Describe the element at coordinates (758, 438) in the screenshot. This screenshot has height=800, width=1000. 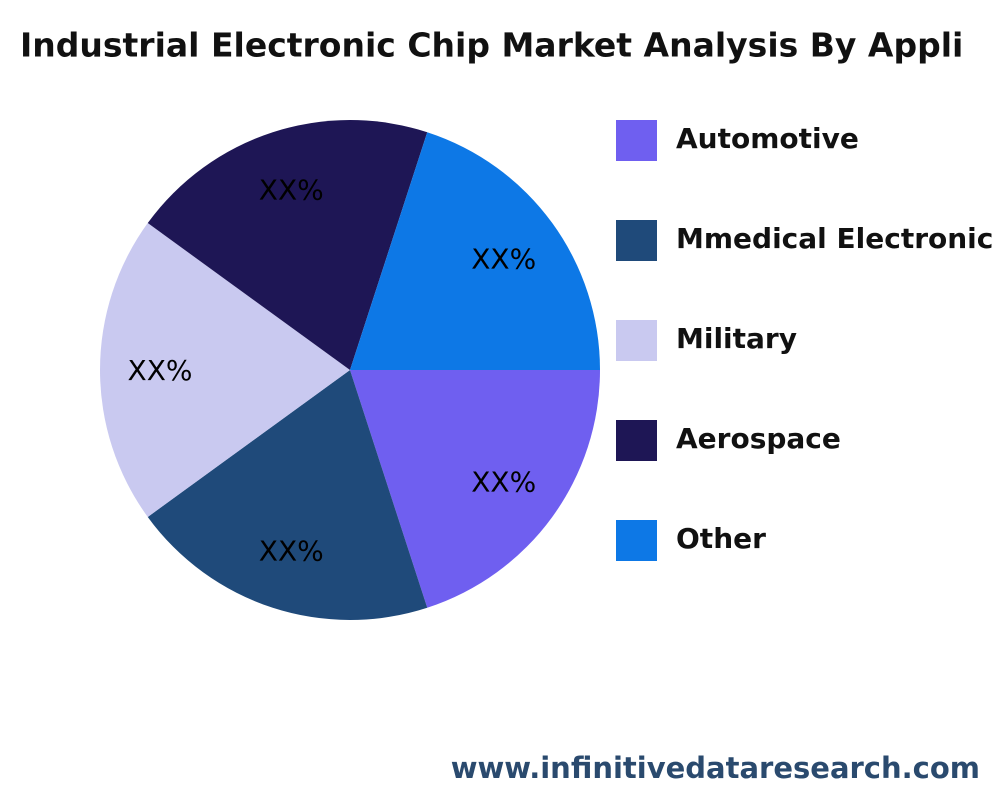
I see `legend-label: Aerospace` at that location.